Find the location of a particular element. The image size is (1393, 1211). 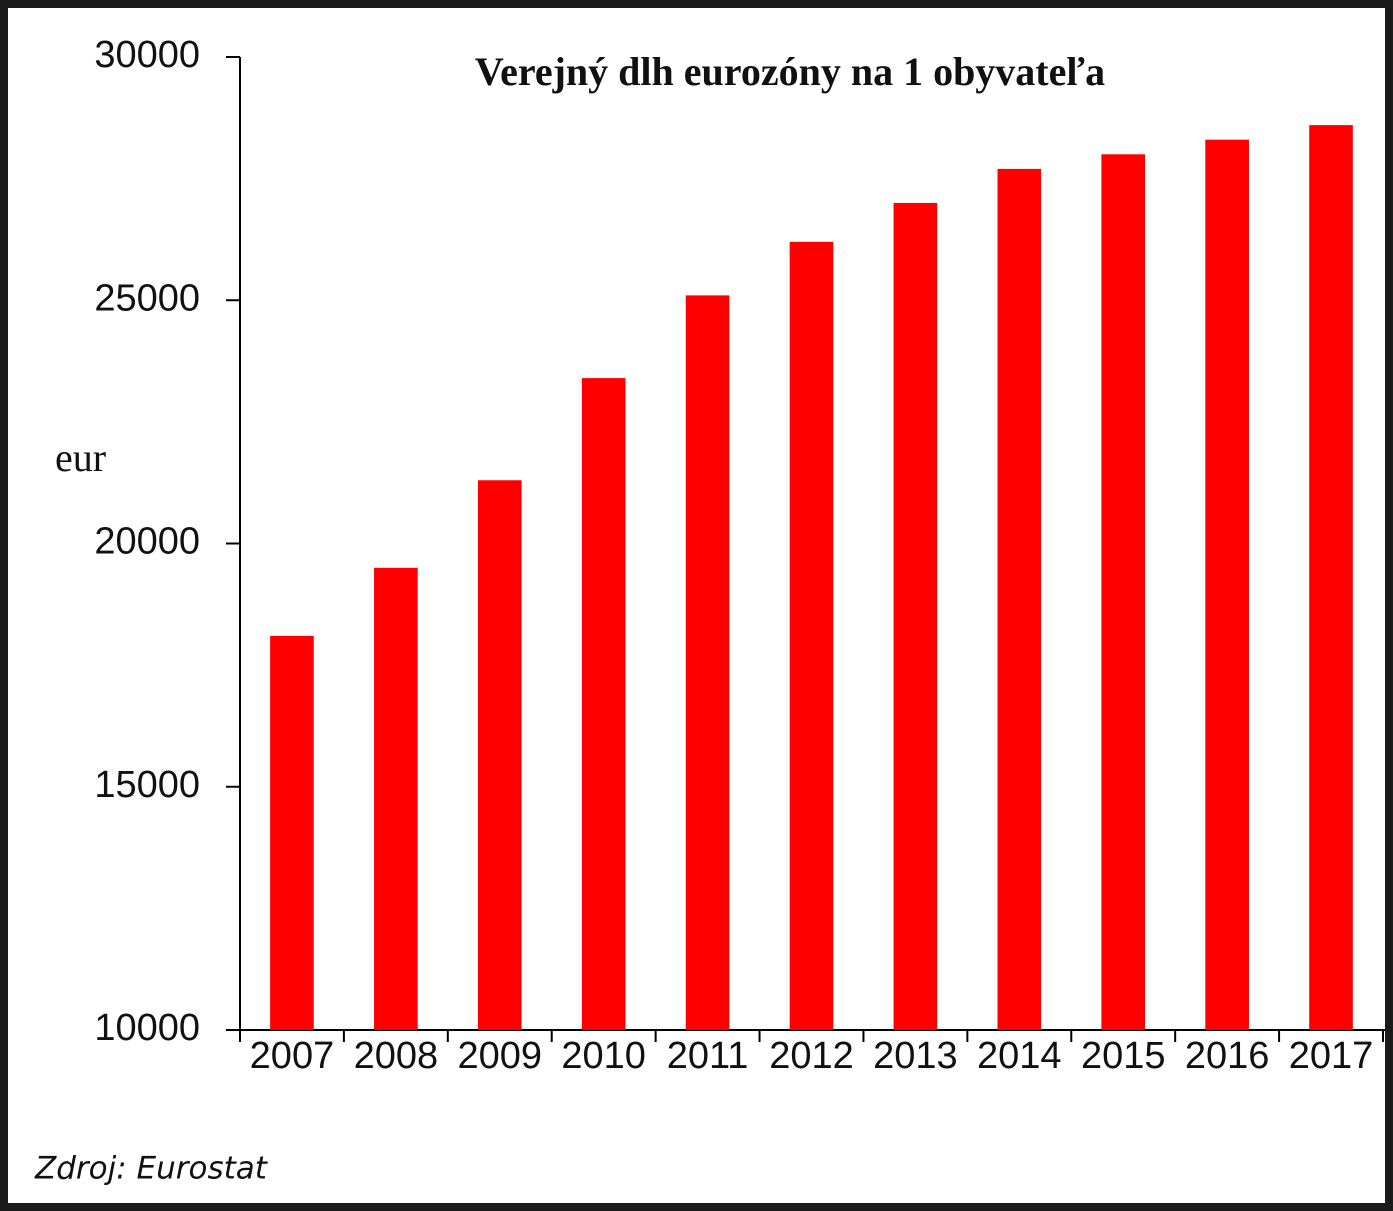

y-tick-label: 15000 is located at coordinates (147, 785).